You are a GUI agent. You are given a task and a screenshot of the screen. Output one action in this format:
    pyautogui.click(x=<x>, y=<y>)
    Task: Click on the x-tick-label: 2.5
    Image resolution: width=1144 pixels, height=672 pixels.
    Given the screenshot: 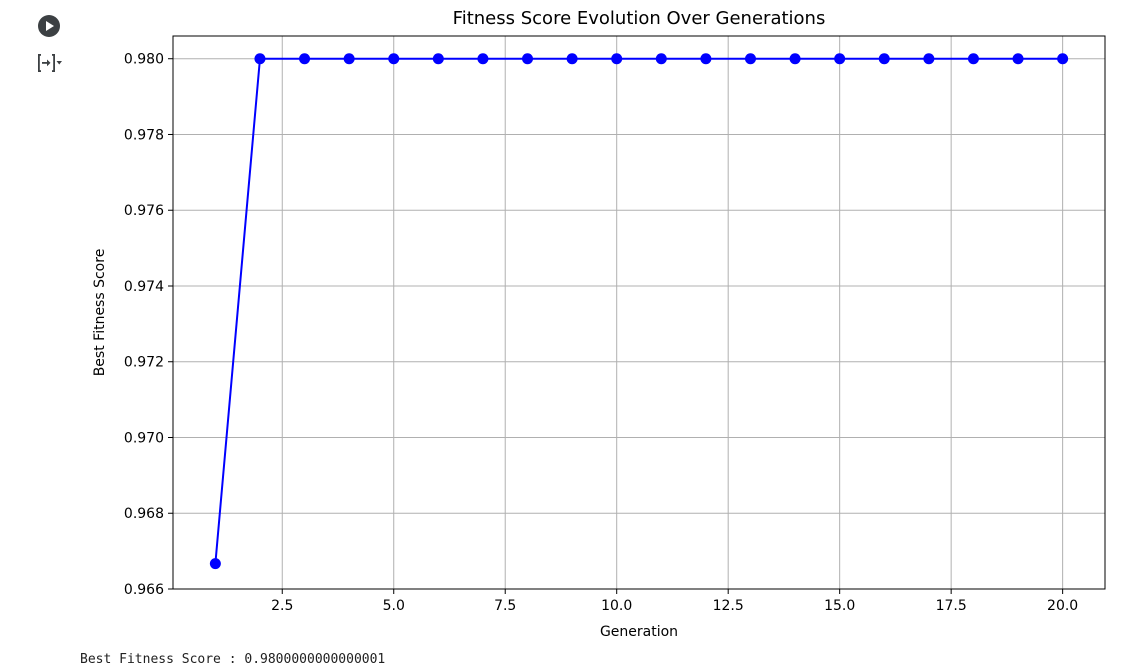 What is the action you would take?
    pyautogui.click(x=282, y=606)
    